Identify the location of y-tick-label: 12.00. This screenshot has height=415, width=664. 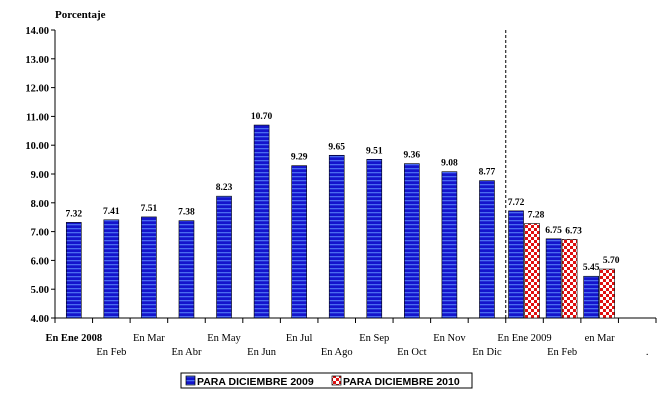
(37, 89).